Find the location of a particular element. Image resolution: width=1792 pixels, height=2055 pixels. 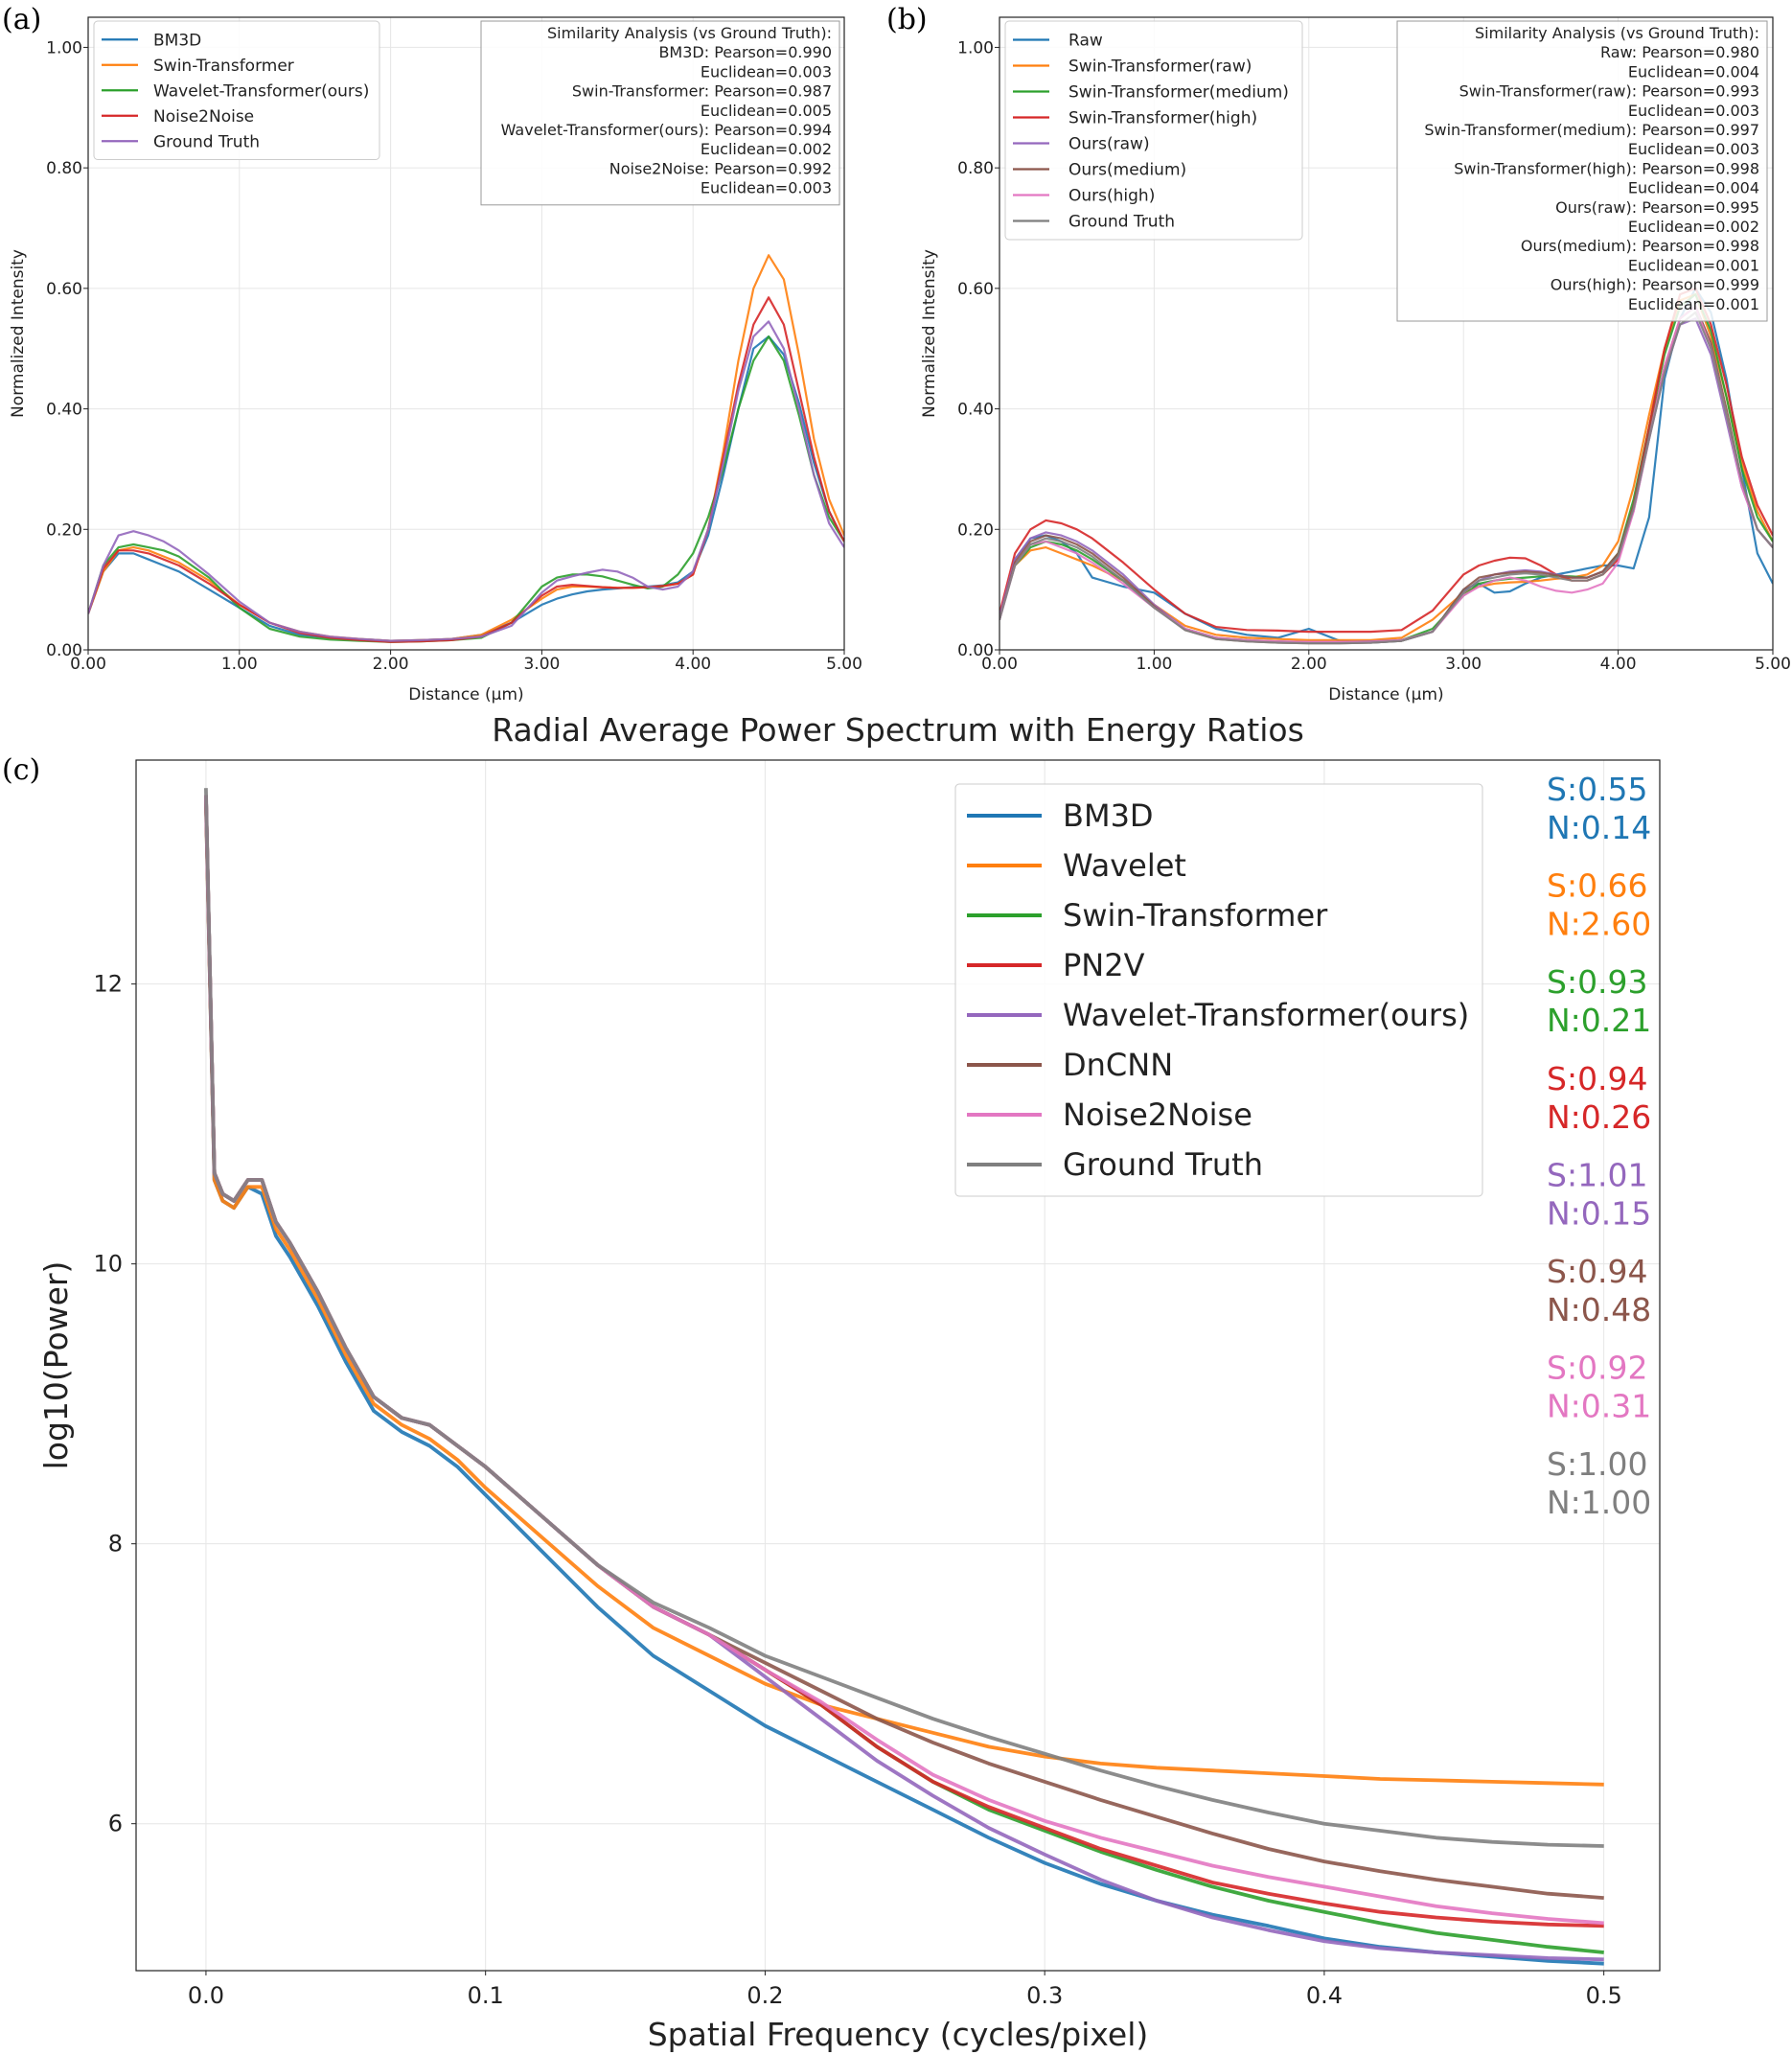

chart-b-annotation-line-1: Raw: Pearson=0.980 is located at coordinates (1680, 52).